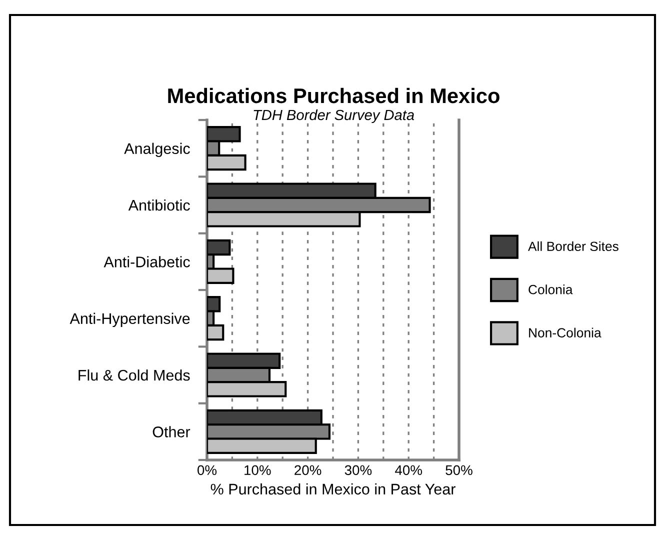  What do you see at coordinates (358, 470) in the screenshot?
I see `x-tick-label: 30%` at bounding box center [358, 470].